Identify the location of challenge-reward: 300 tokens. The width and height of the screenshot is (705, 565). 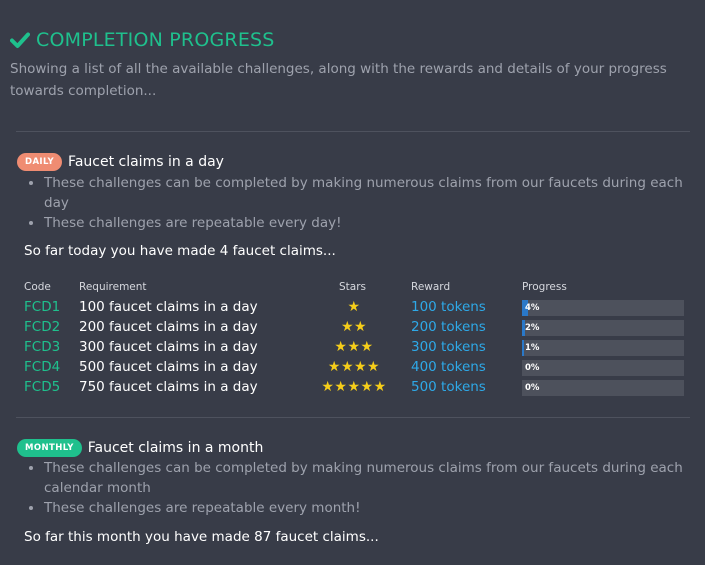
(448, 347).